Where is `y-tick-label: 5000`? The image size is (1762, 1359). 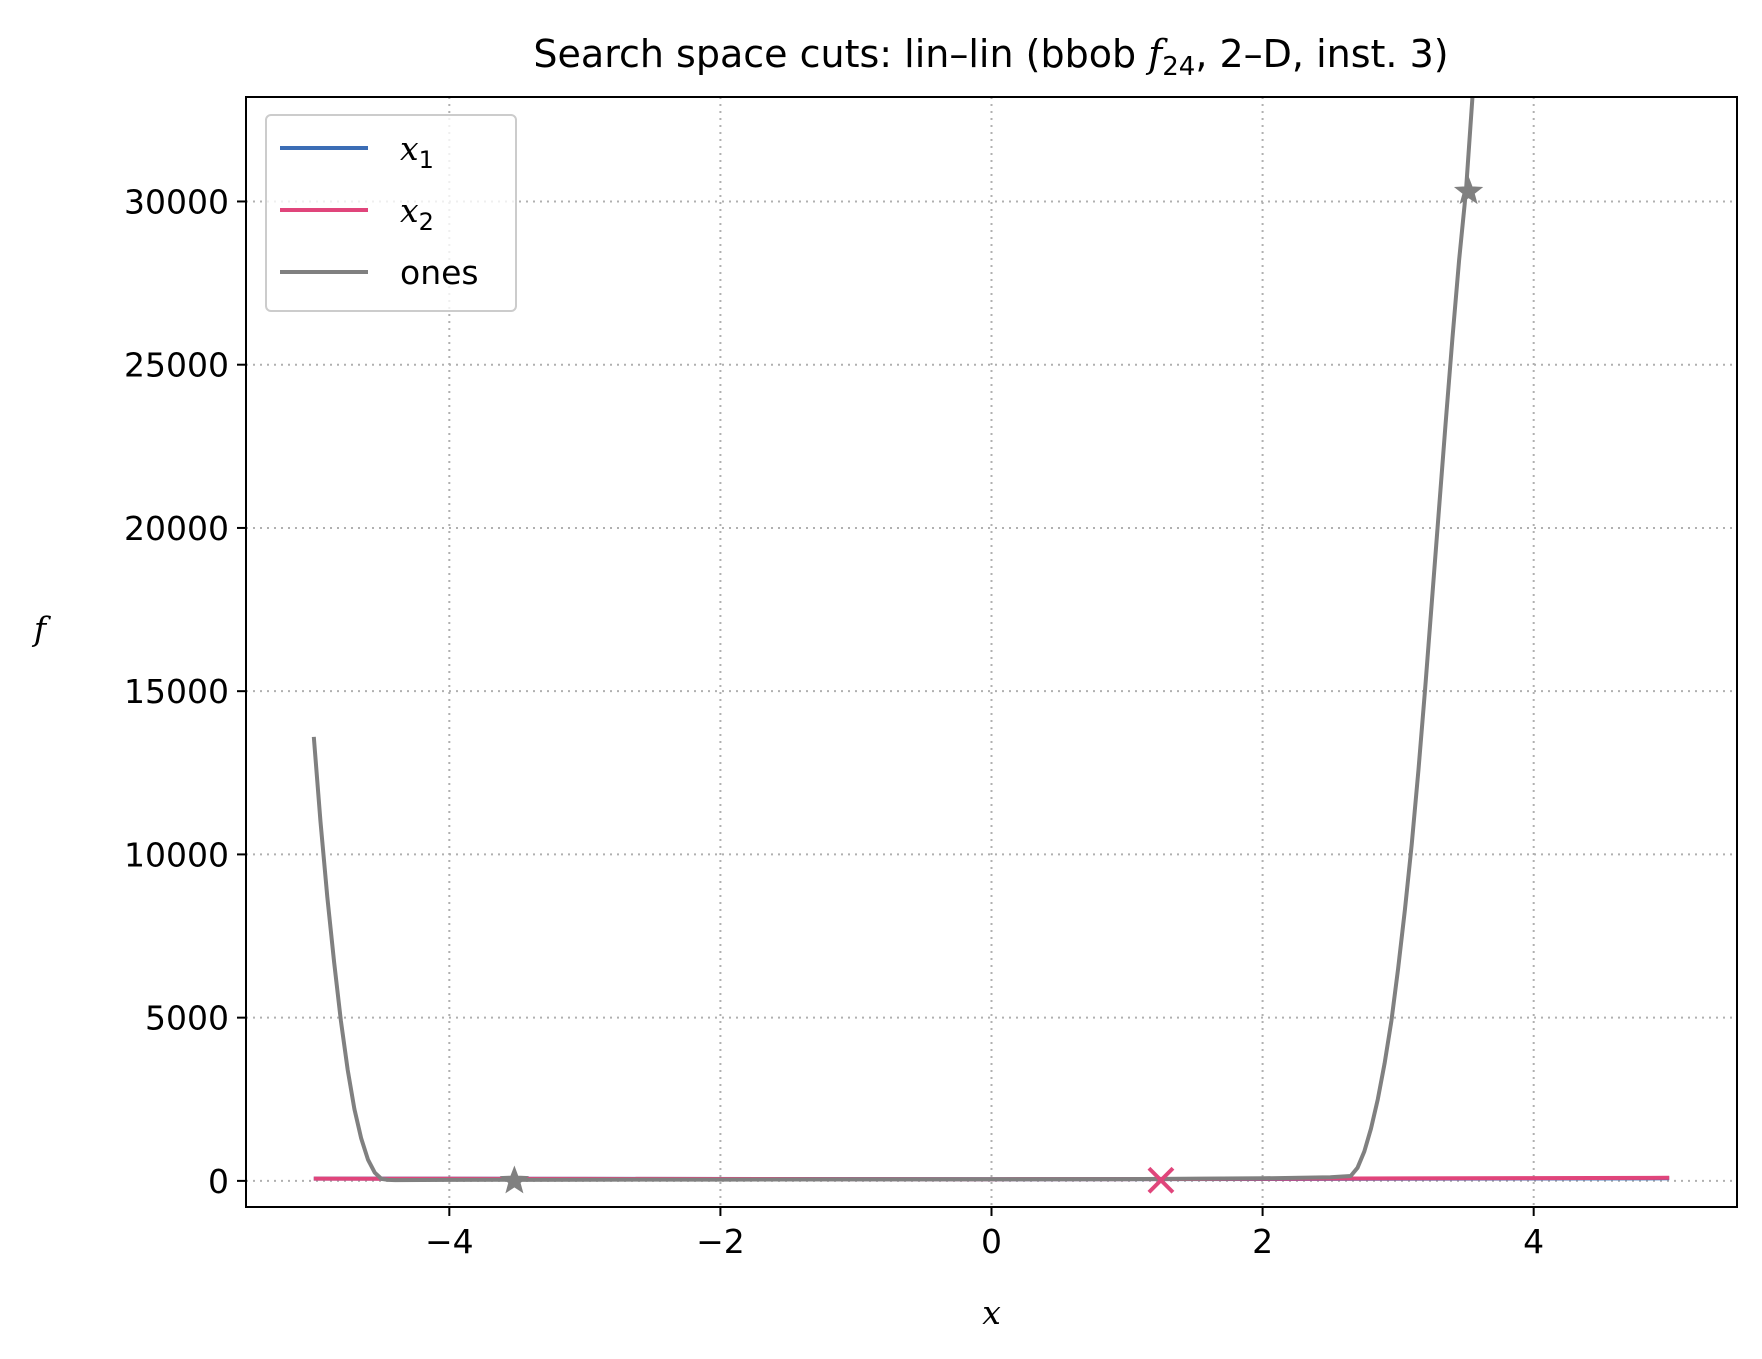 y-tick-label: 5000 is located at coordinates (187, 1018).